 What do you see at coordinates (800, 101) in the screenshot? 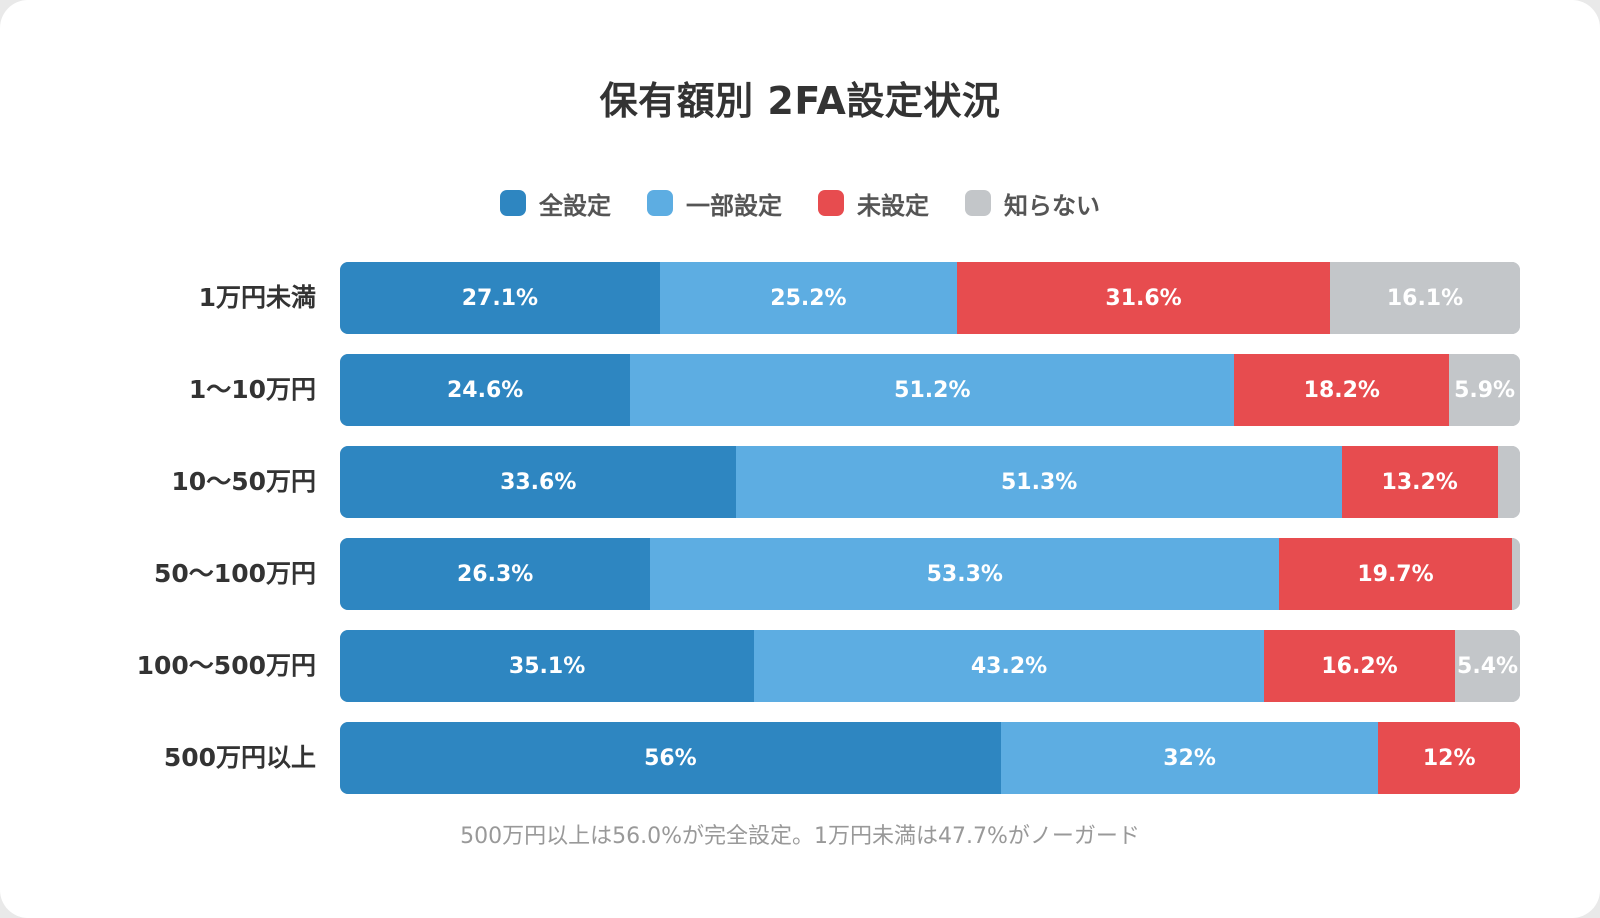
I see `chart-title: 保有額別 2FA設定状況` at bounding box center [800, 101].